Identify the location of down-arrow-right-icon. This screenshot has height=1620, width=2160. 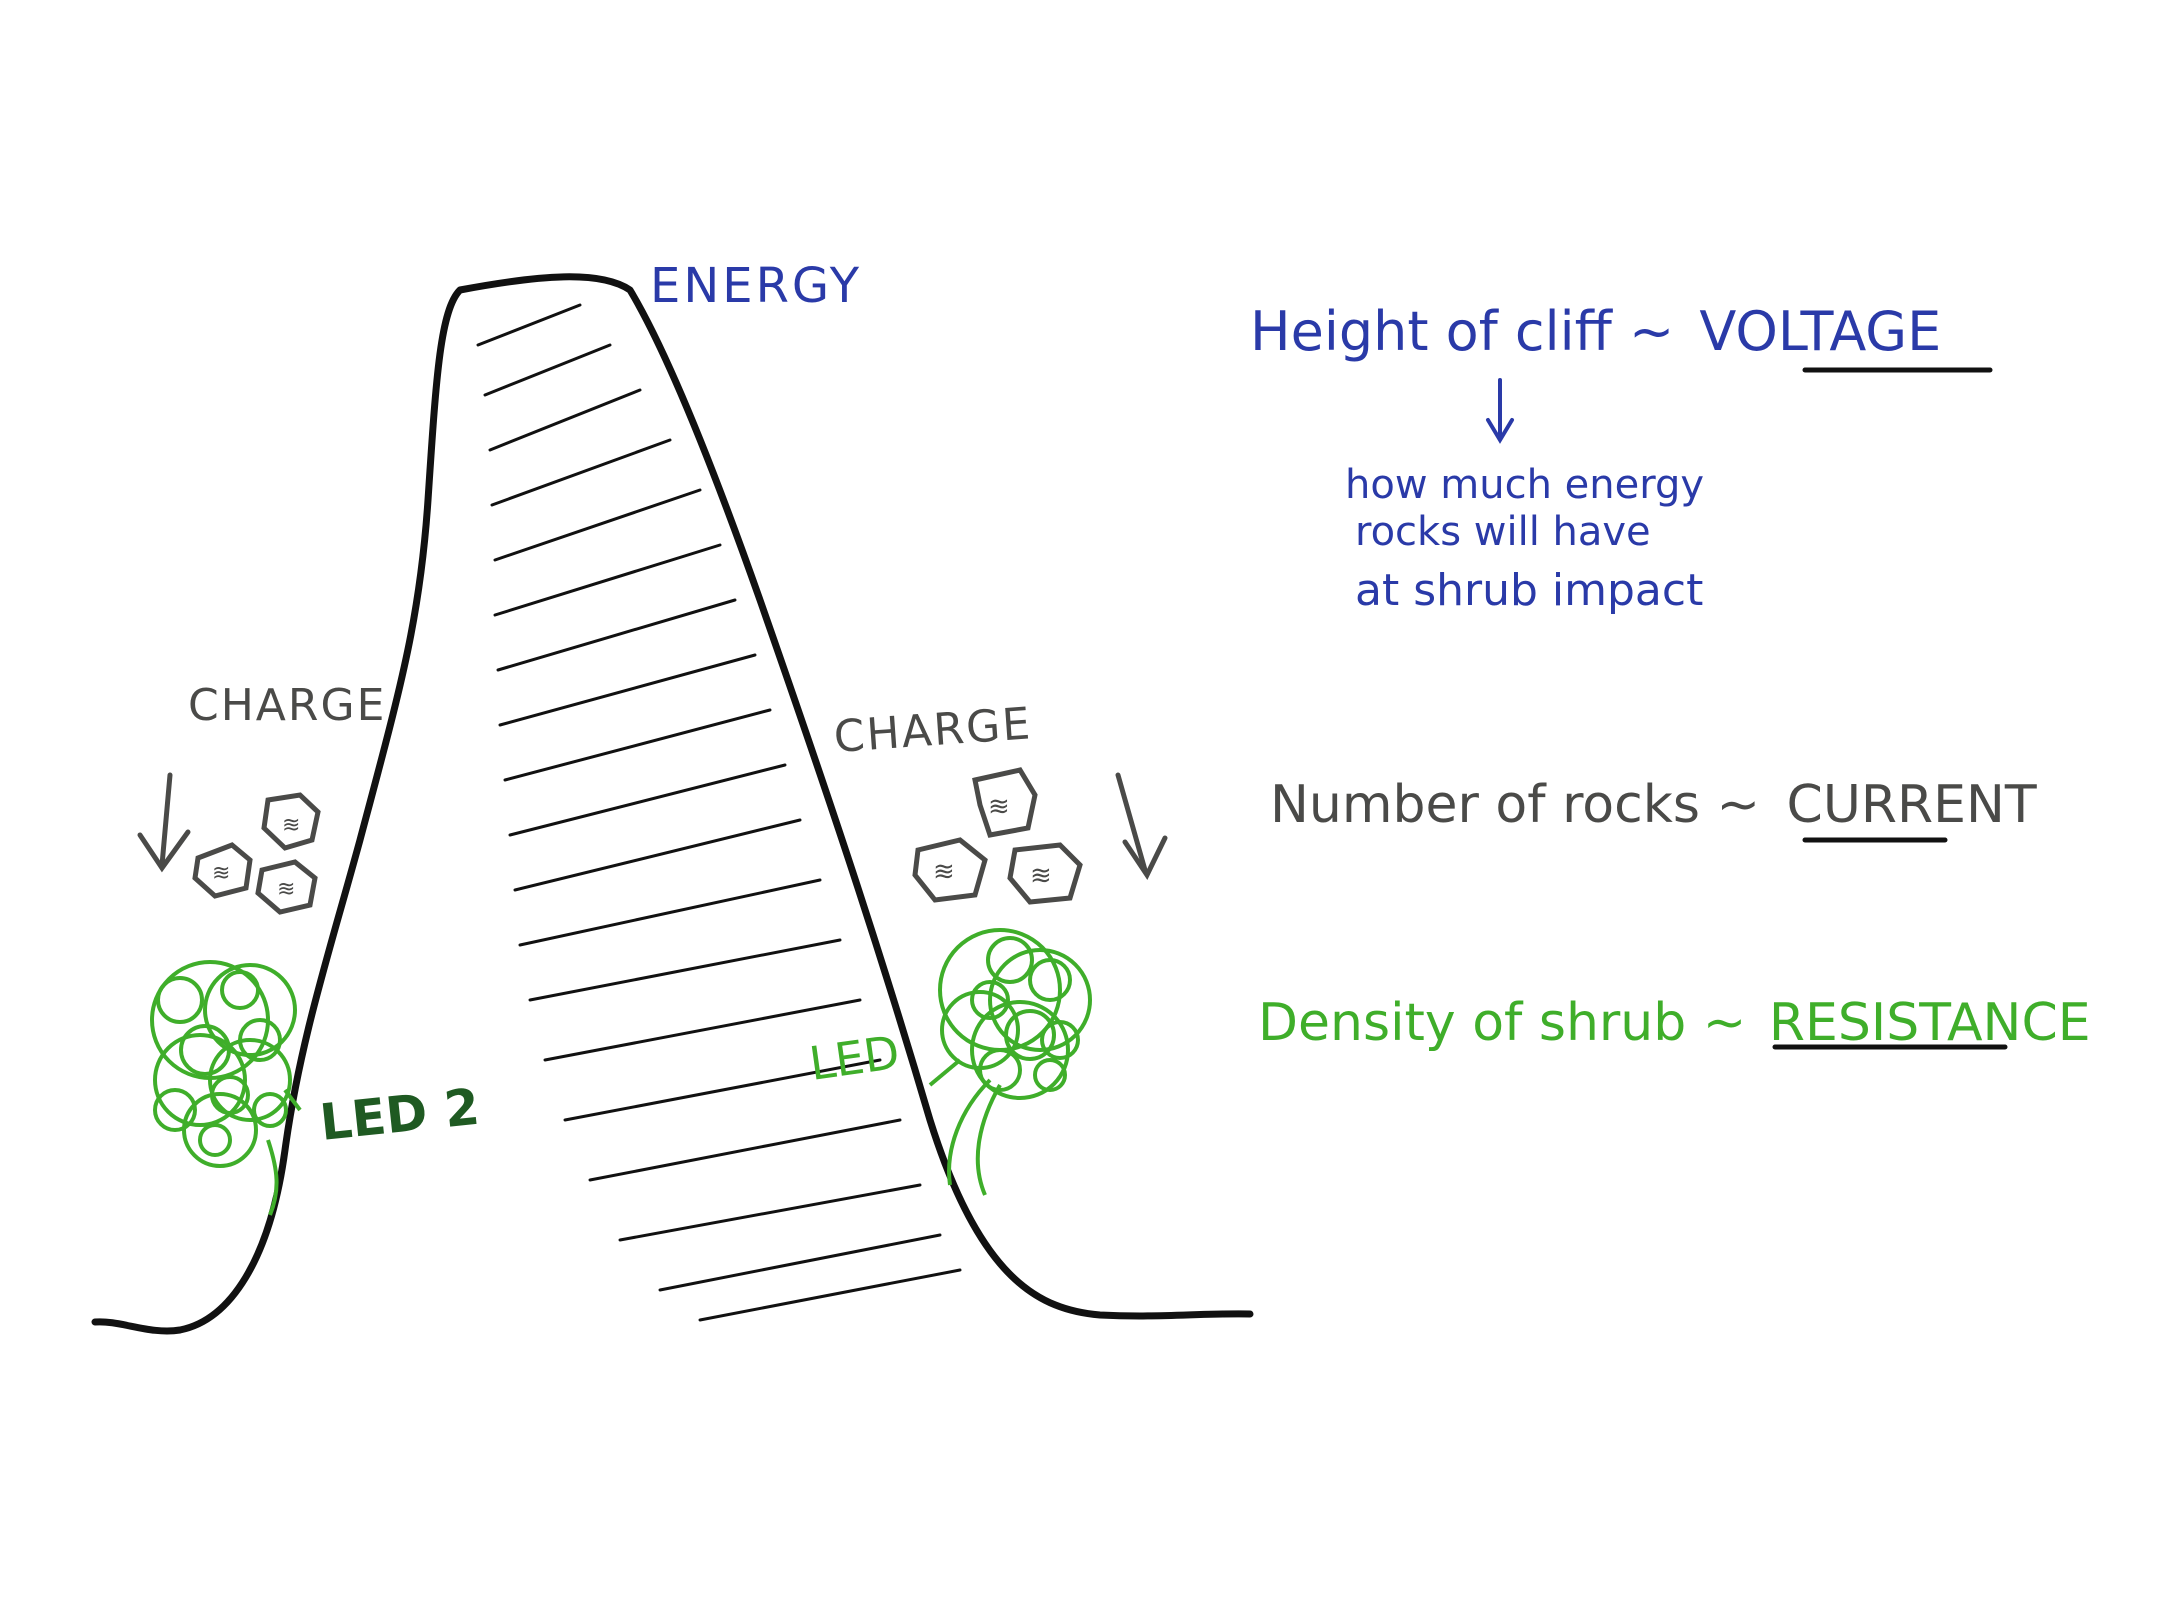
(1141, 826).